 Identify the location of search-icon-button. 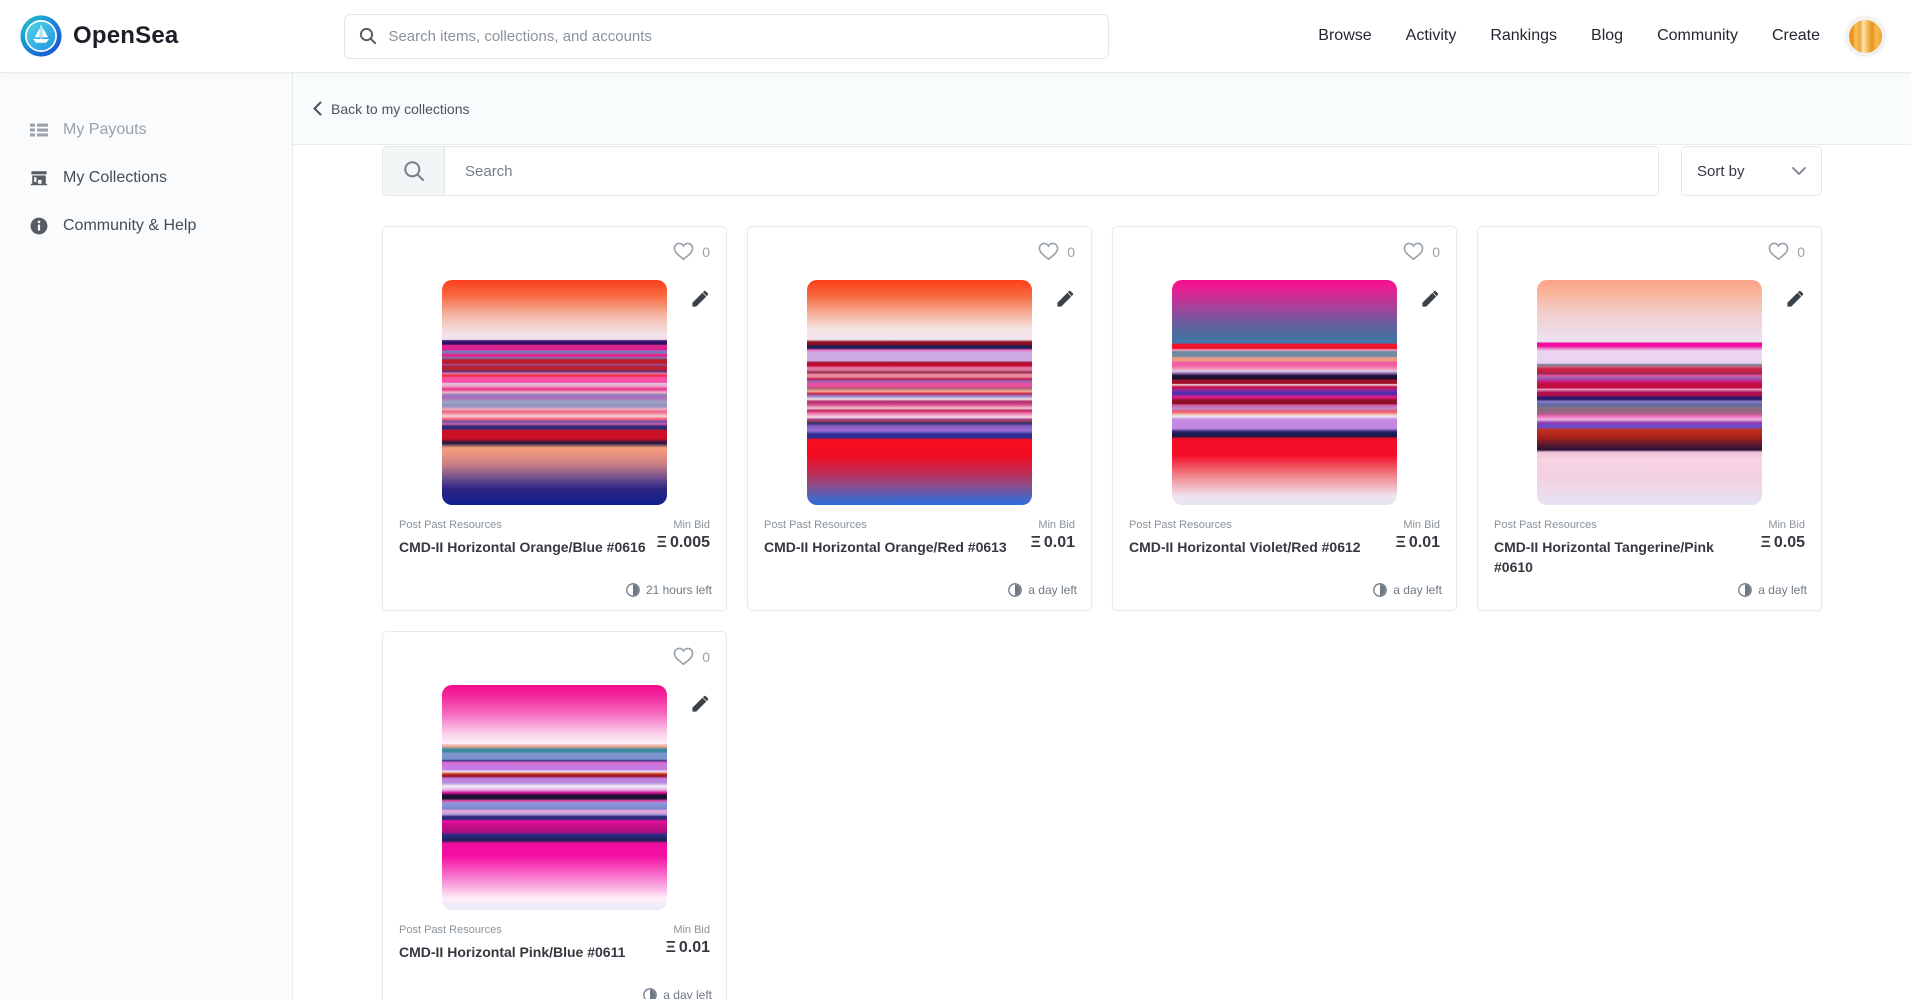
(414, 171).